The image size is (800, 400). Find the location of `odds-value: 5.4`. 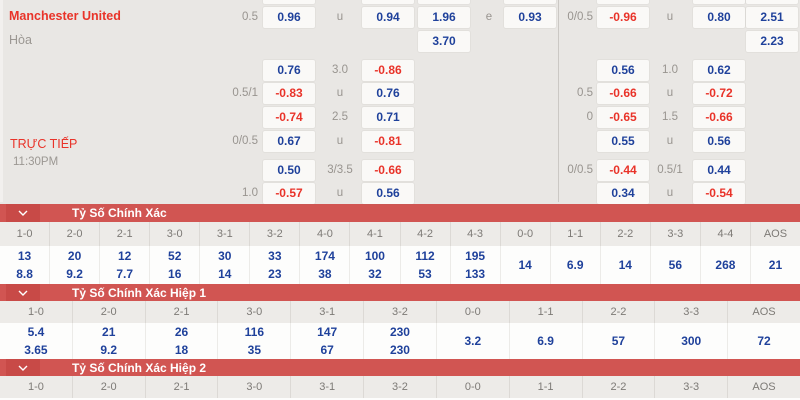

odds-value: 5.4 is located at coordinates (36, 331).